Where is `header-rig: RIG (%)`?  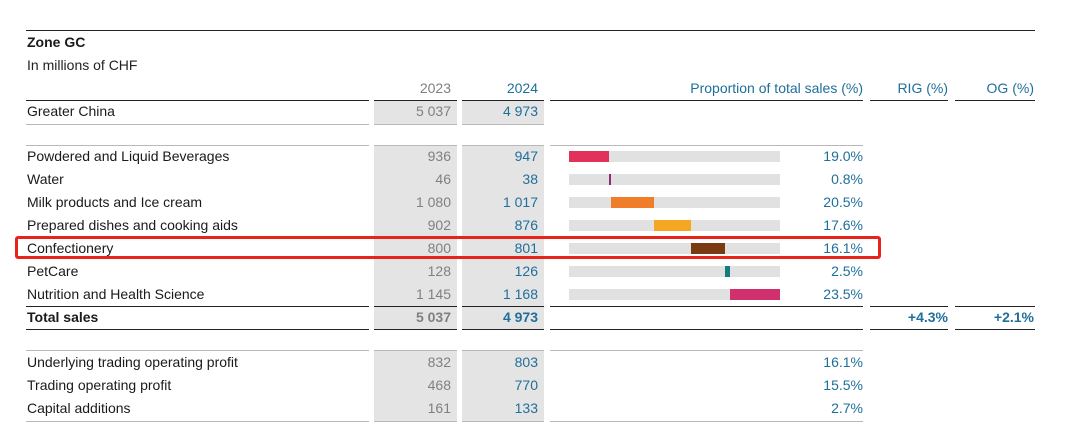 header-rig: RIG (%) is located at coordinates (922, 88).